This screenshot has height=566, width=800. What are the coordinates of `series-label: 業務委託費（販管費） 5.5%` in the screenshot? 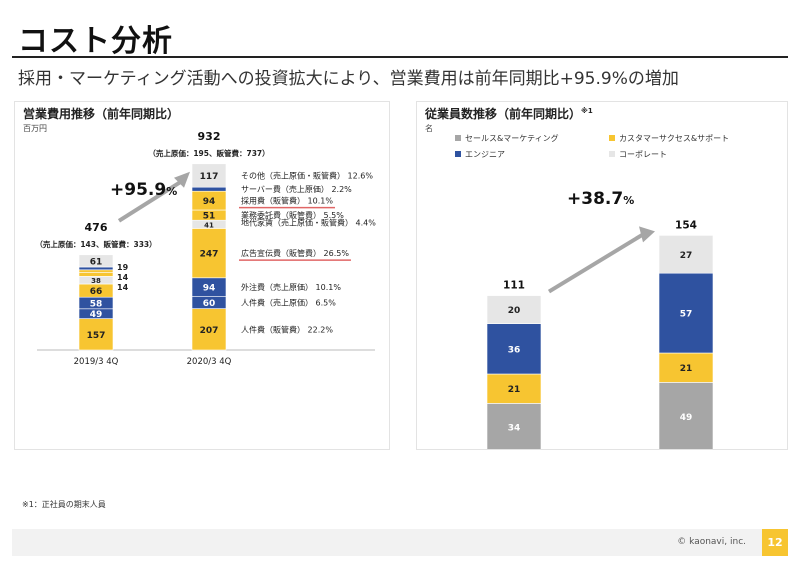 It's located at (292, 215).